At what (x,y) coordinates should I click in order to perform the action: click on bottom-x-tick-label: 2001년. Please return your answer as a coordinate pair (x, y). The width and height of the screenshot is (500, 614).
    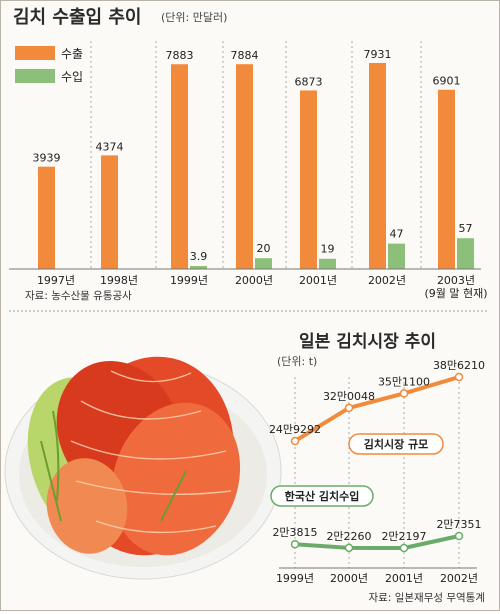
    Looking at the image, I should click on (404, 578).